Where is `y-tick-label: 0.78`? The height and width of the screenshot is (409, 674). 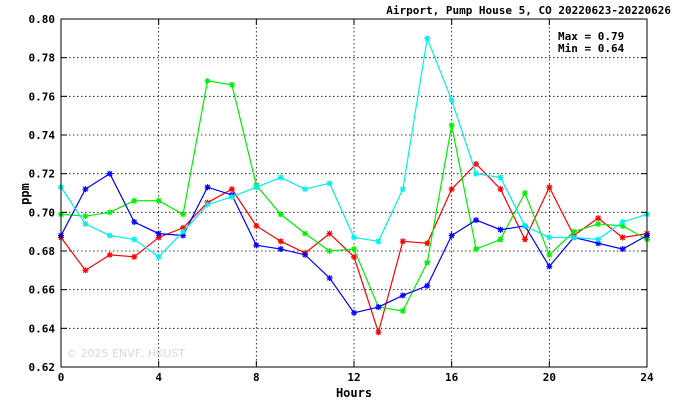 y-tick-label: 0.78 is located at coordinates (42, 58).